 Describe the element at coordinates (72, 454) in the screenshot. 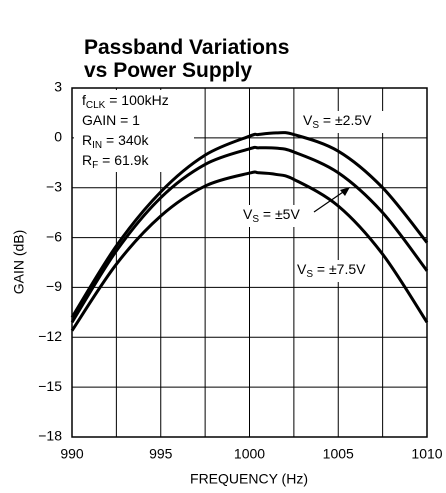

I see `x-tick-label: 990` at that location.